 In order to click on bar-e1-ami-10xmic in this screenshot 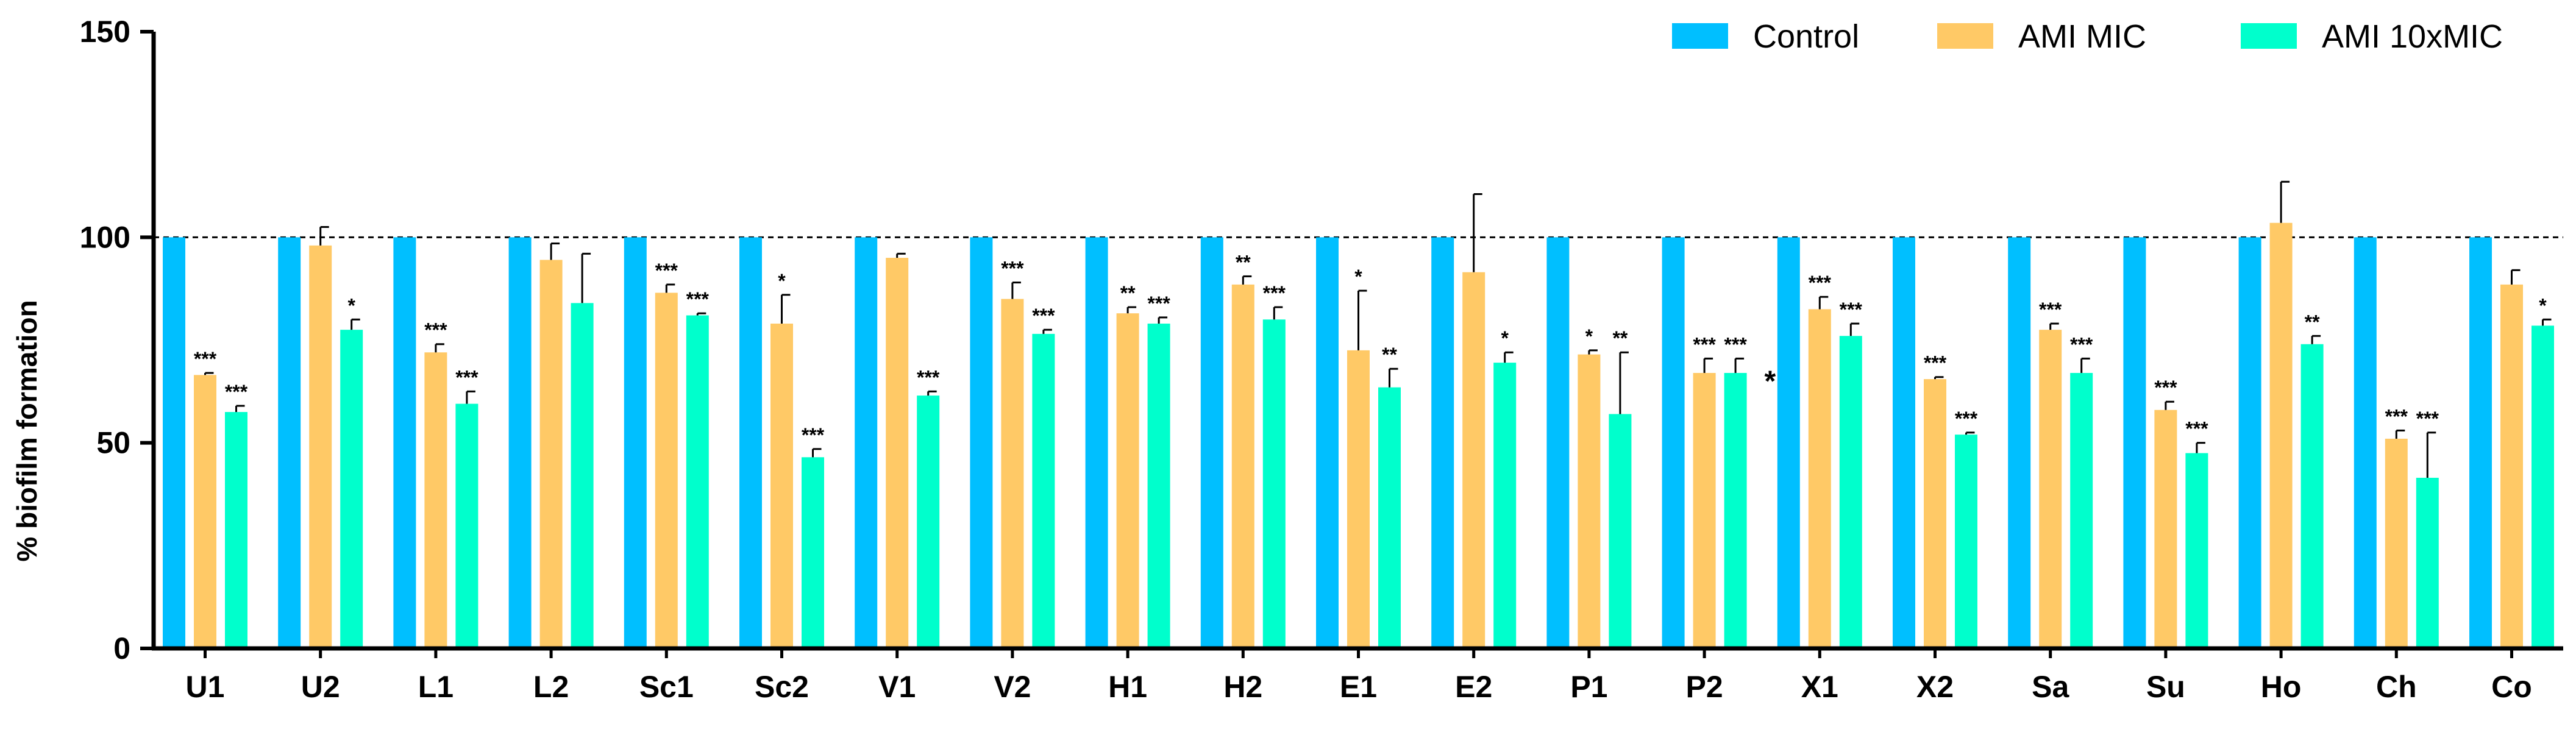, I will do `click(1389, 518)`.